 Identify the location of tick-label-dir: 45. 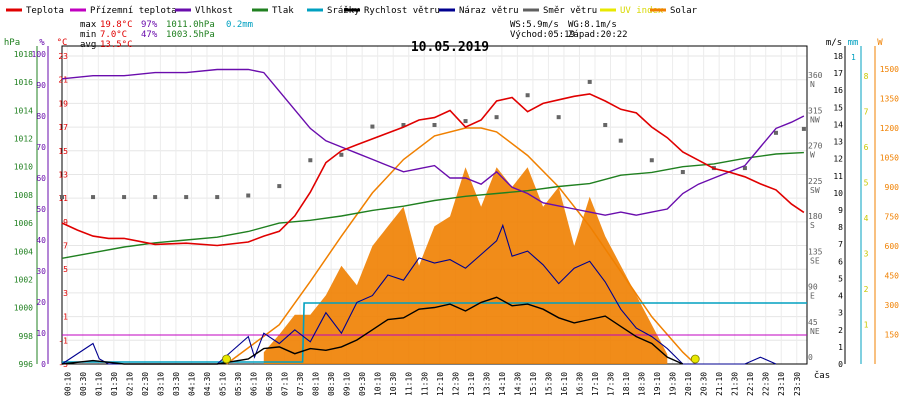
(813, 322).